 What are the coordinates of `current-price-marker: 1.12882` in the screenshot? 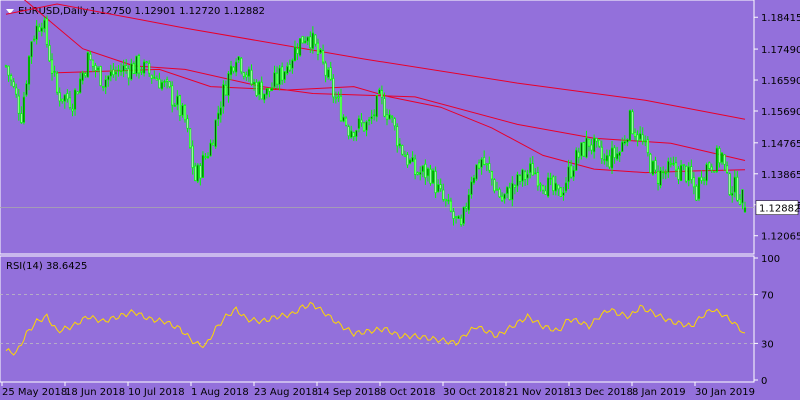 It's located at (777, 207).